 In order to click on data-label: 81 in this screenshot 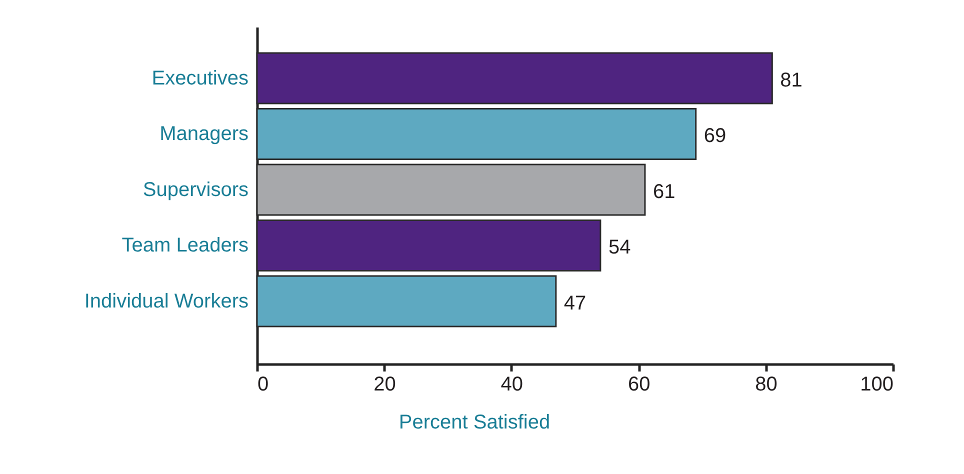, I will do `click(791, 80)`.